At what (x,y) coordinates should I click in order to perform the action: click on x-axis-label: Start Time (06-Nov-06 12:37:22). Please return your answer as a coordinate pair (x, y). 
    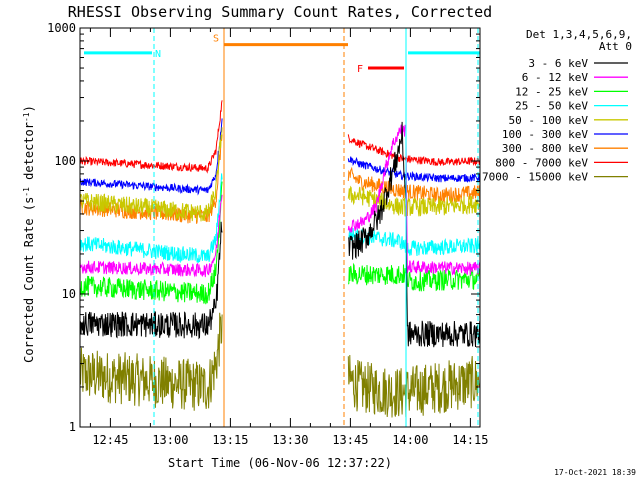
    Looking at the image, I should click on (280, 463).